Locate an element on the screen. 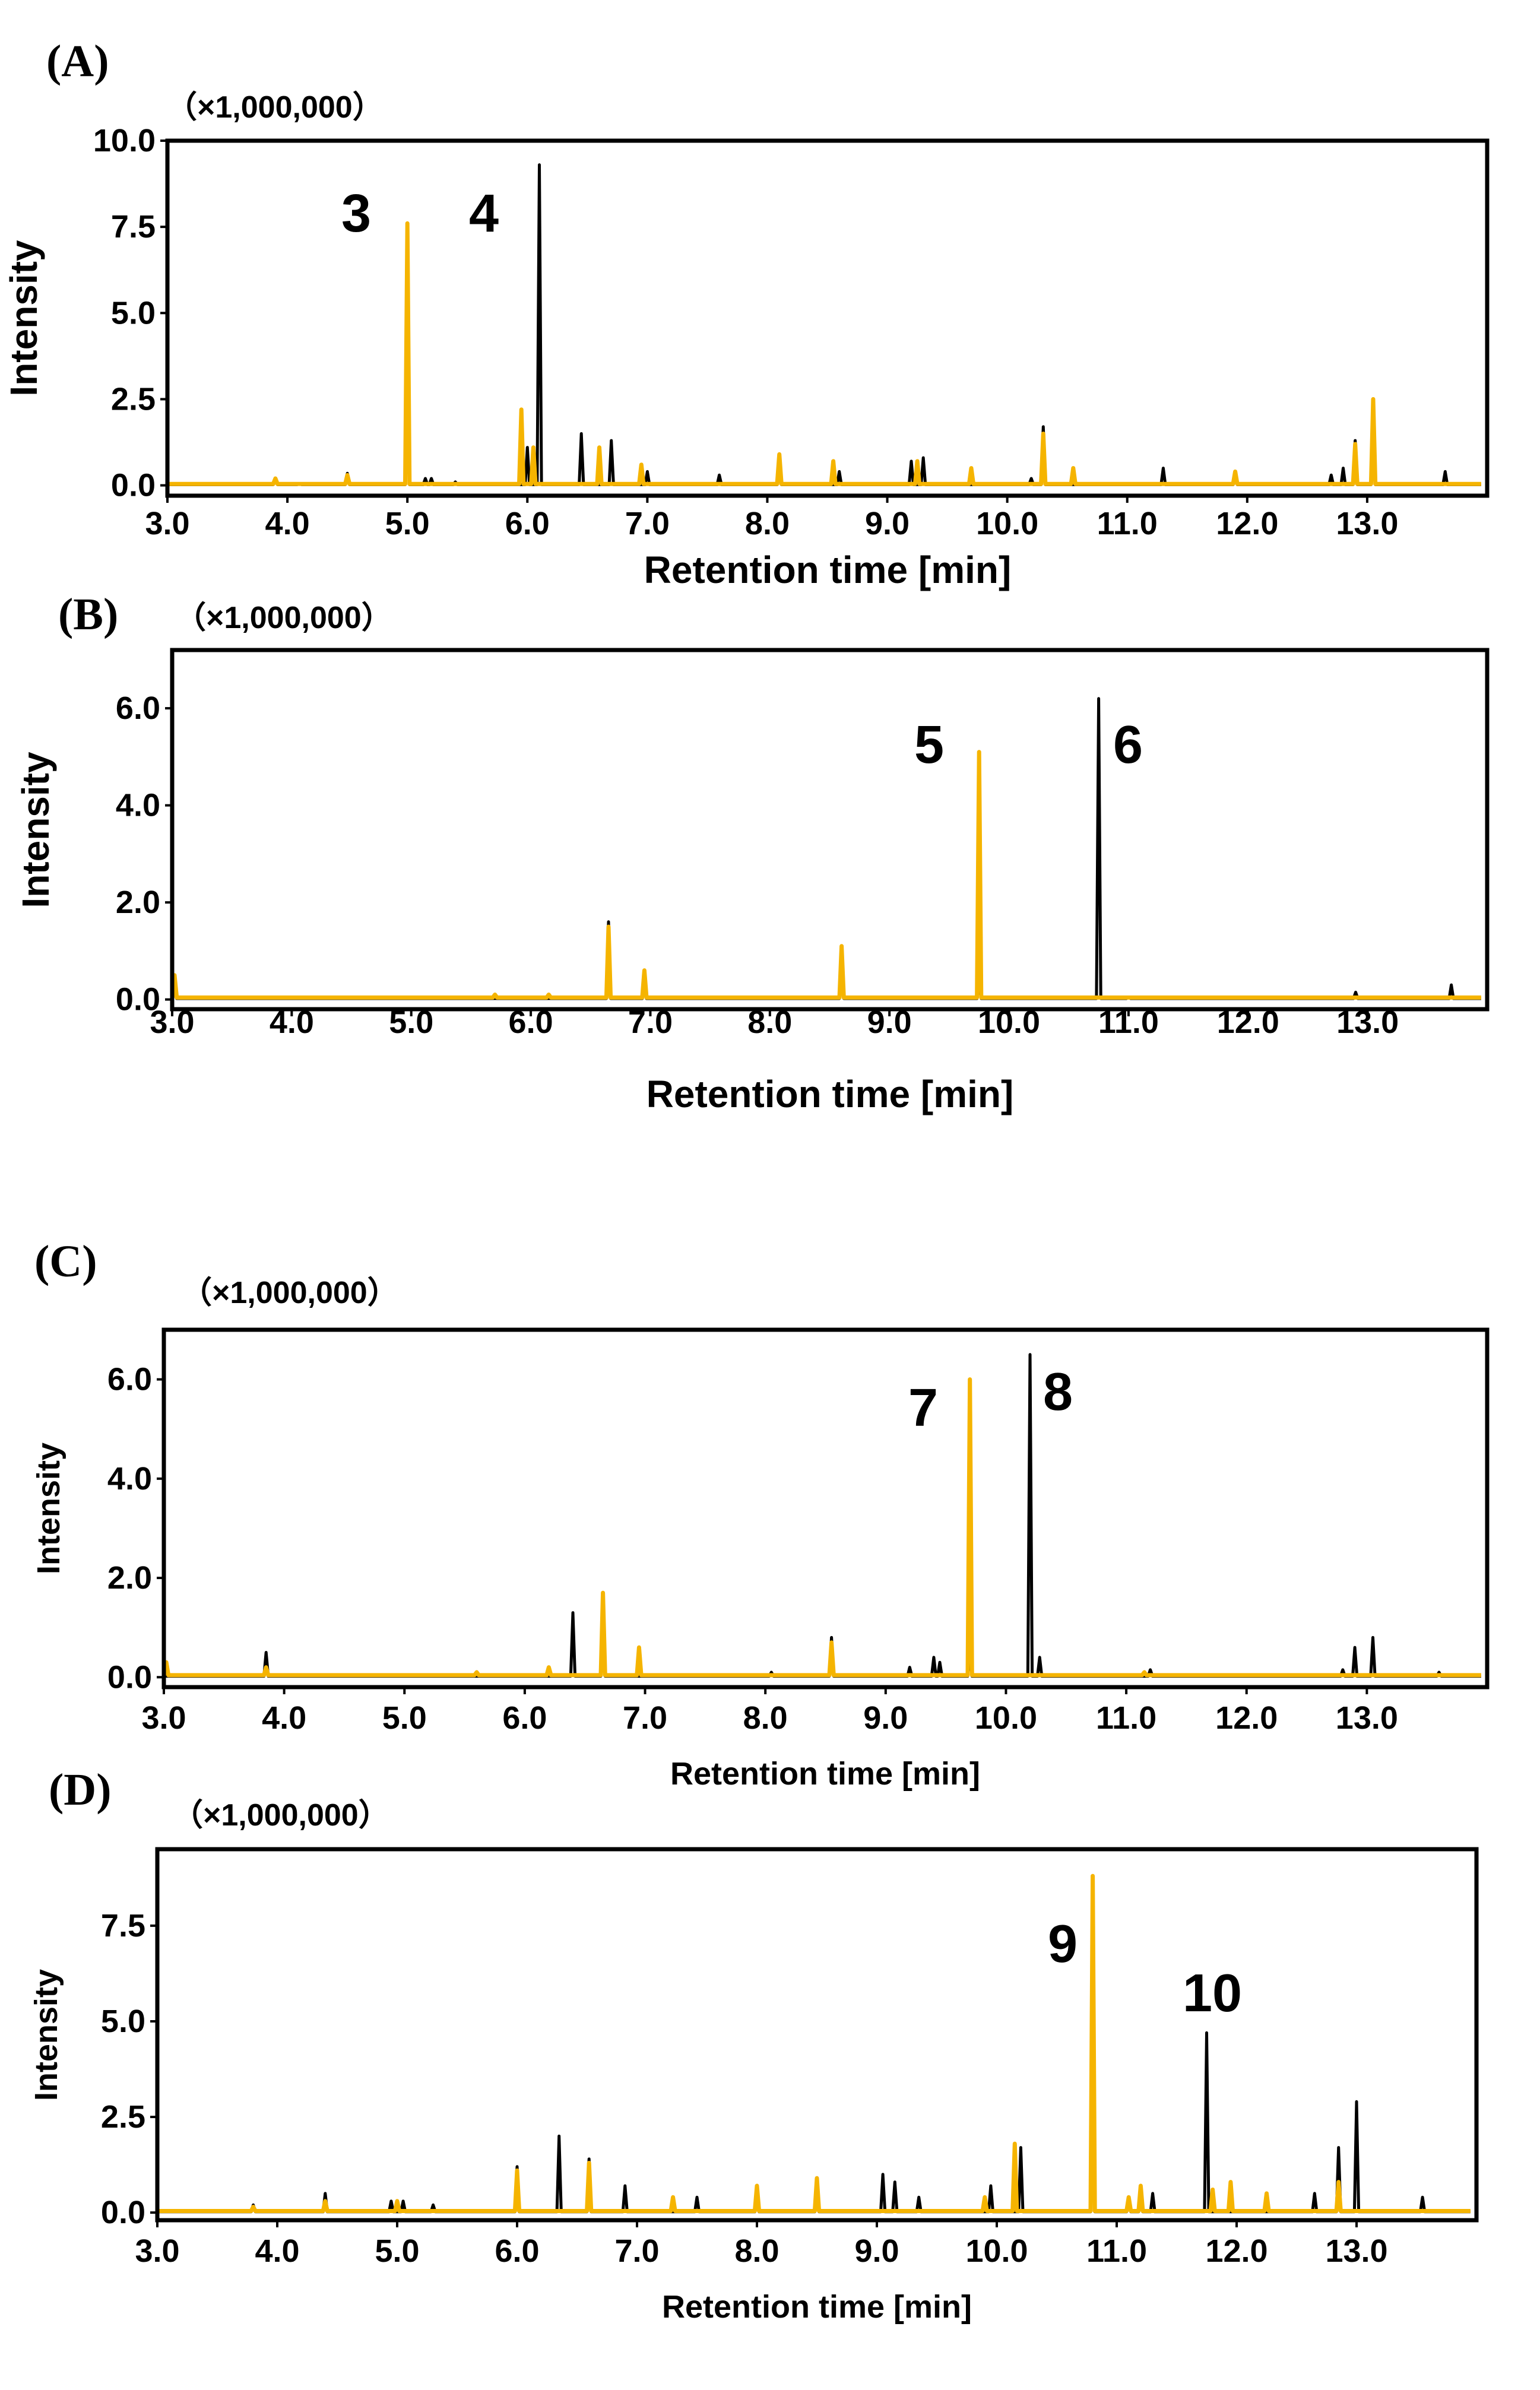  panel-label: (B) is located at coordinates (88, 614).